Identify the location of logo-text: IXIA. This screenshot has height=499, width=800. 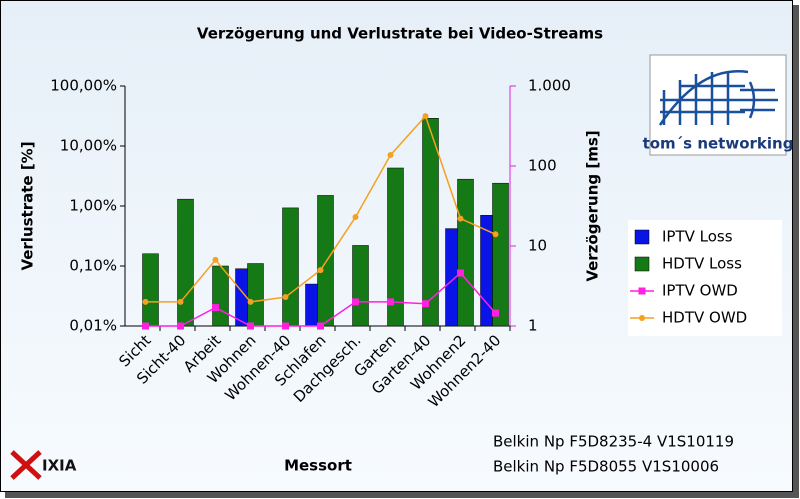
(59, 466).